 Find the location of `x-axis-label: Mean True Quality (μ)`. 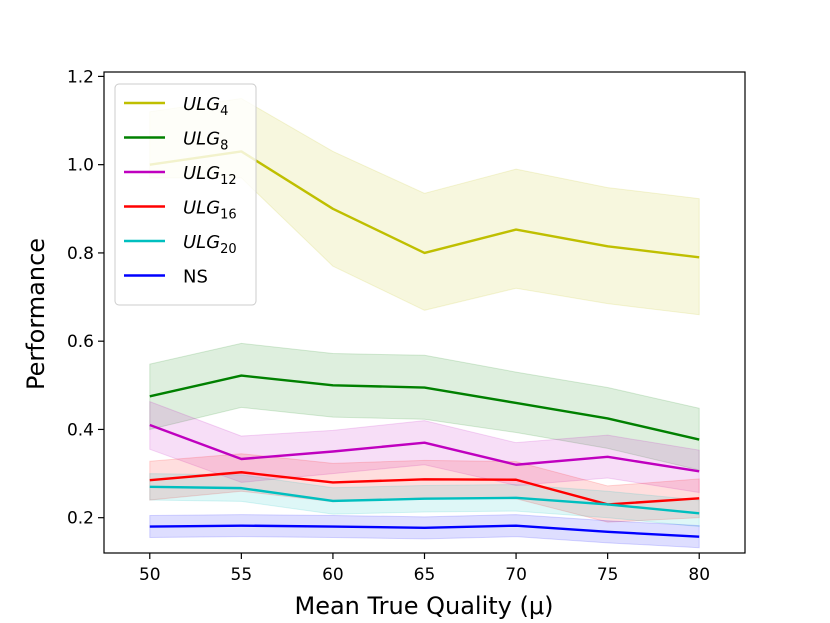

x-axis-label: Mean True Quality (μ) is located at coordinates (423, 606).